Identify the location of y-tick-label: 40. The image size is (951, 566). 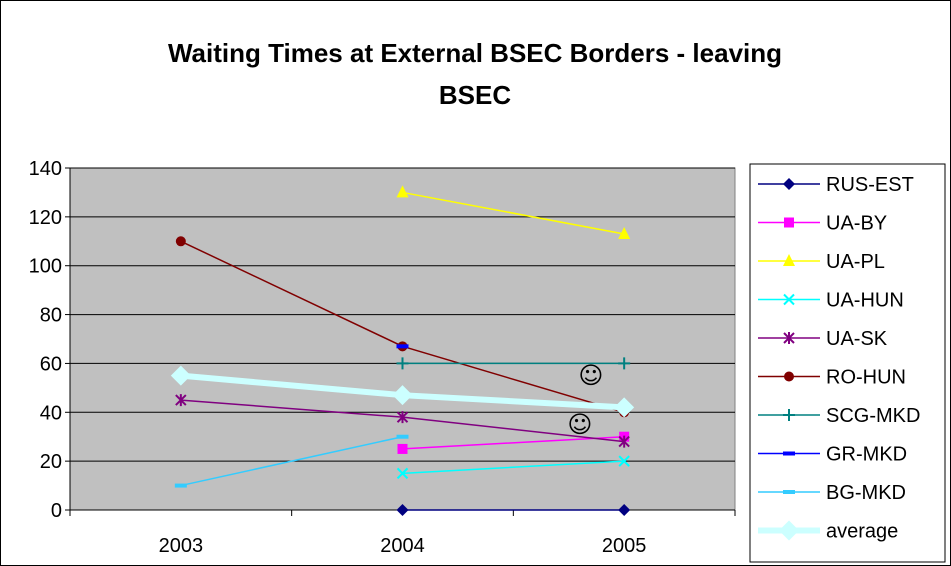
(51, 413).